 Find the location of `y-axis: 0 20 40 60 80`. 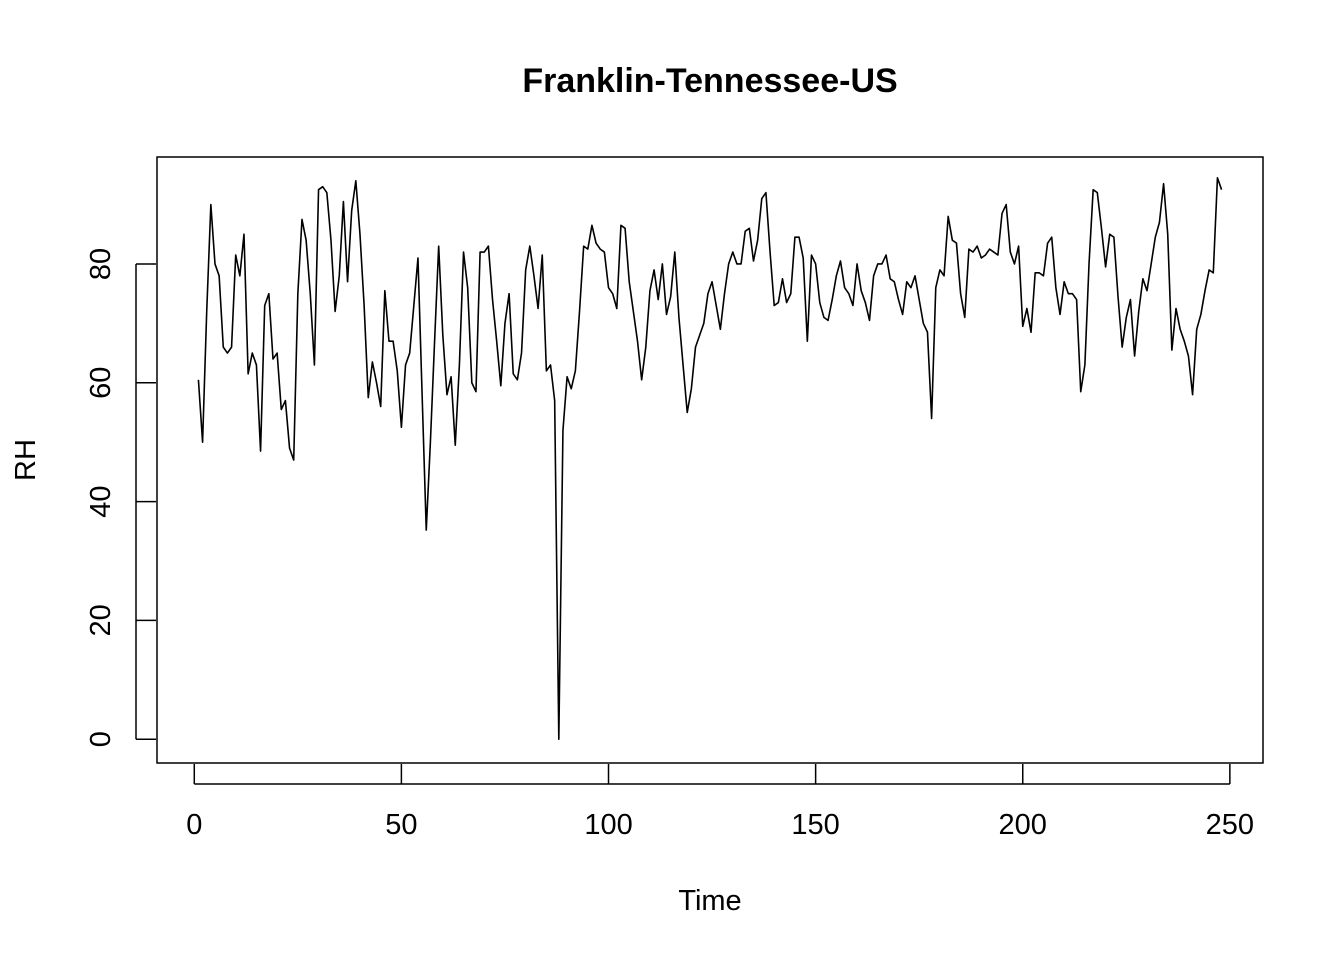

y-axis: 0 20 40 60 80 is located at coordinates (120, 497).